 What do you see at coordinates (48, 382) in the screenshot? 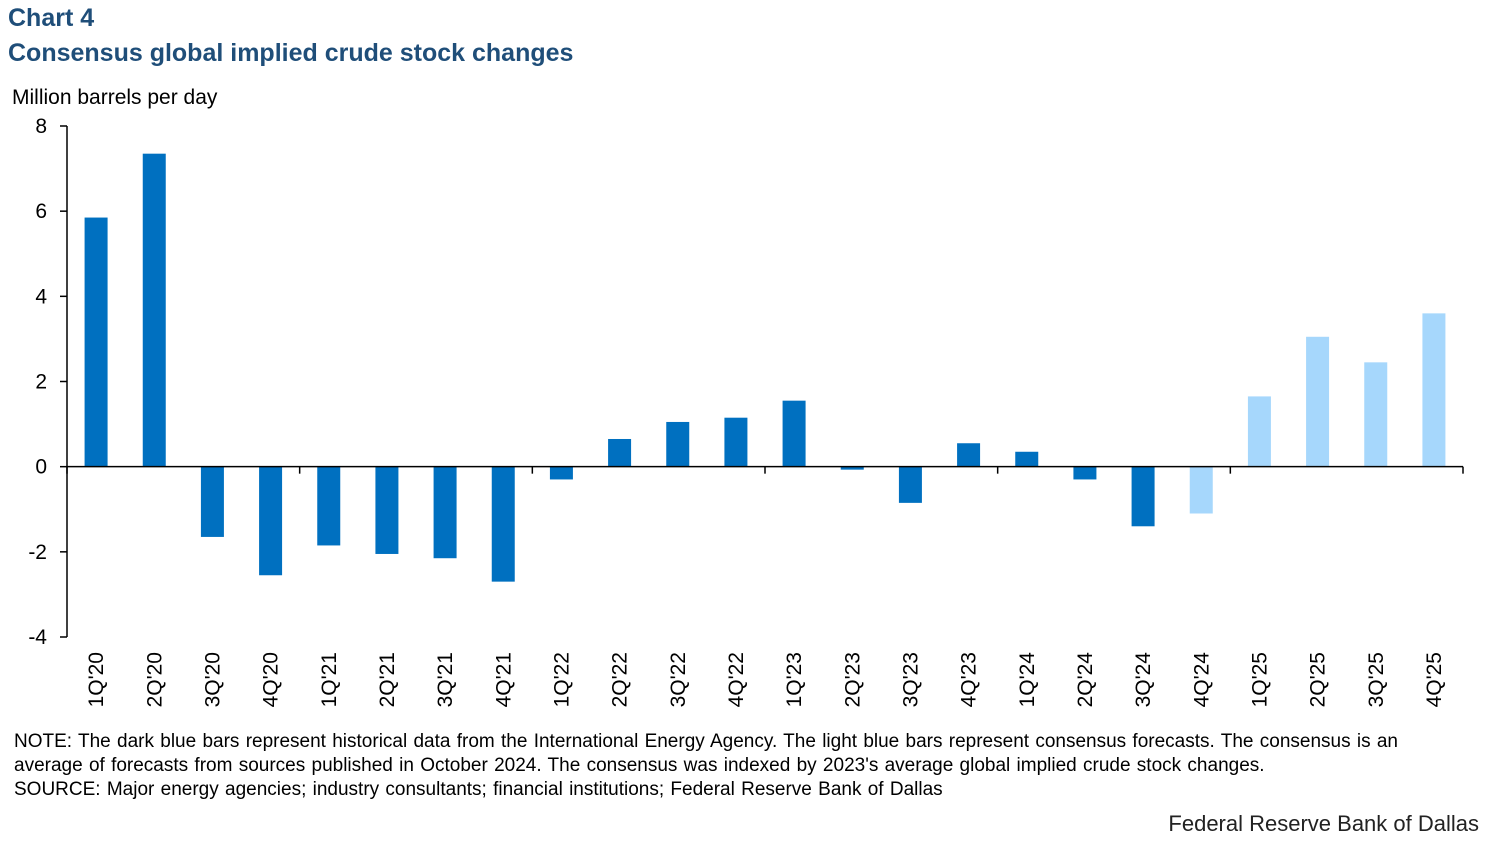
I see `y-axis: -4 -2 0 2 4 6 8` at bounding box center [48, 382].